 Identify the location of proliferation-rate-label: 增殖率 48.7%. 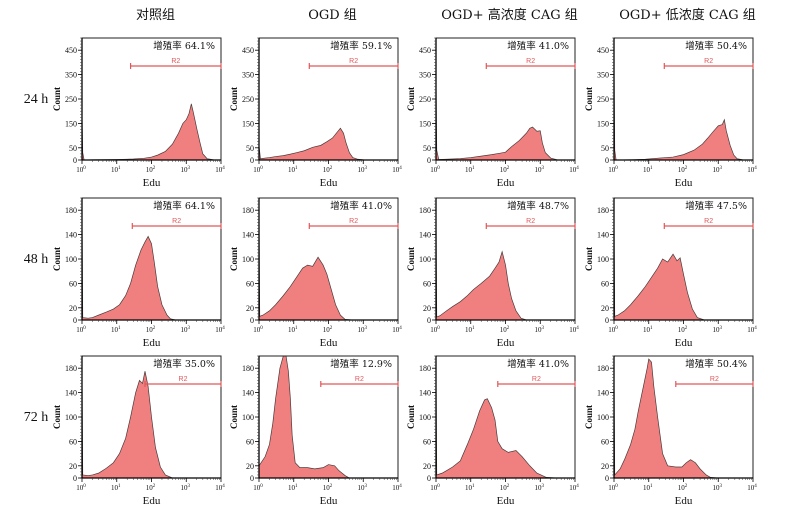
(538, 206).